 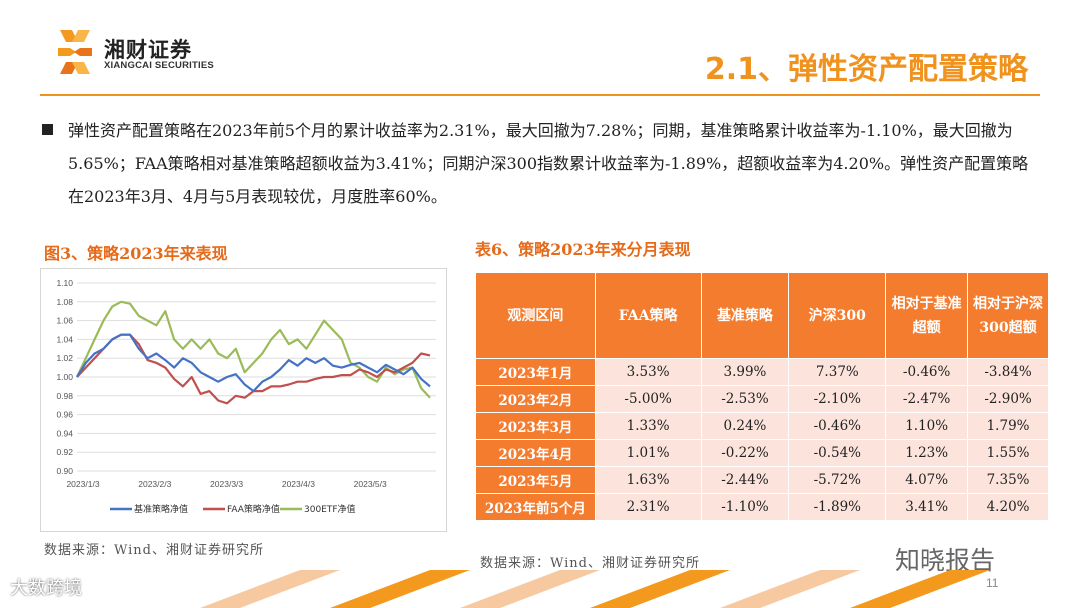 What do you see at coordinates (837, 399) in the screenshot?
I see `row-value-cell: -2.10%` at bounding box center [837, 399].